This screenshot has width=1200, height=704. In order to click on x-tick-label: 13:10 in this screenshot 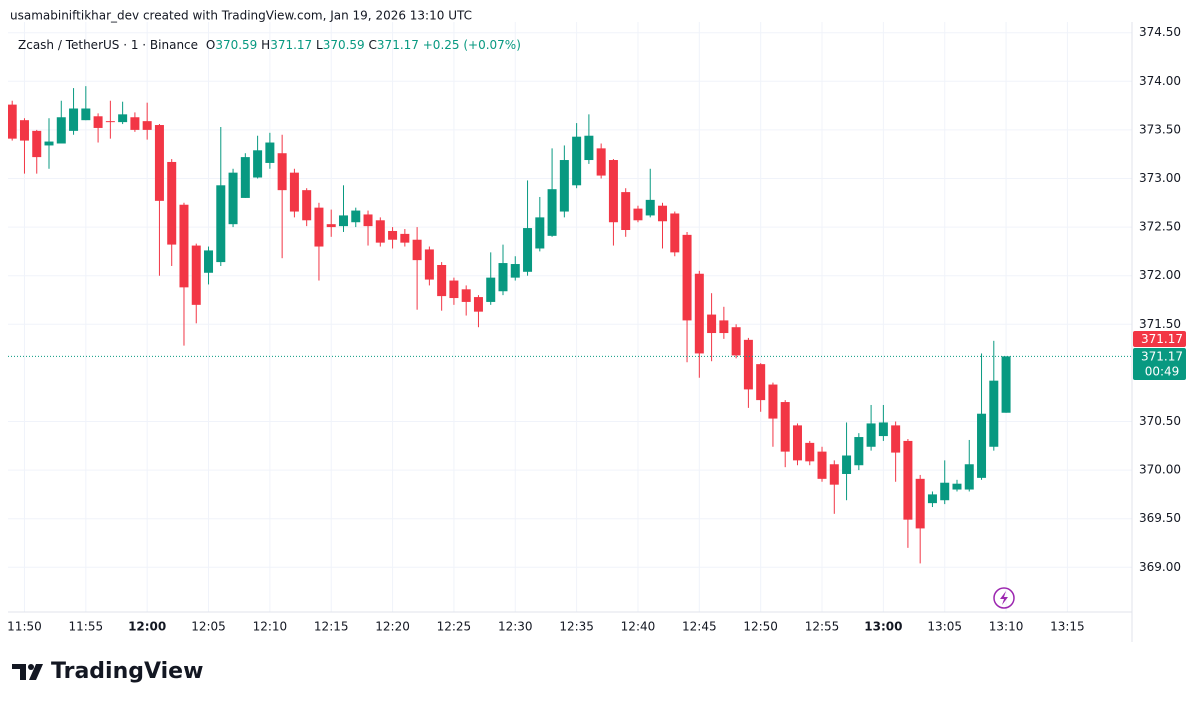, I will do `click(1006, 627)`.